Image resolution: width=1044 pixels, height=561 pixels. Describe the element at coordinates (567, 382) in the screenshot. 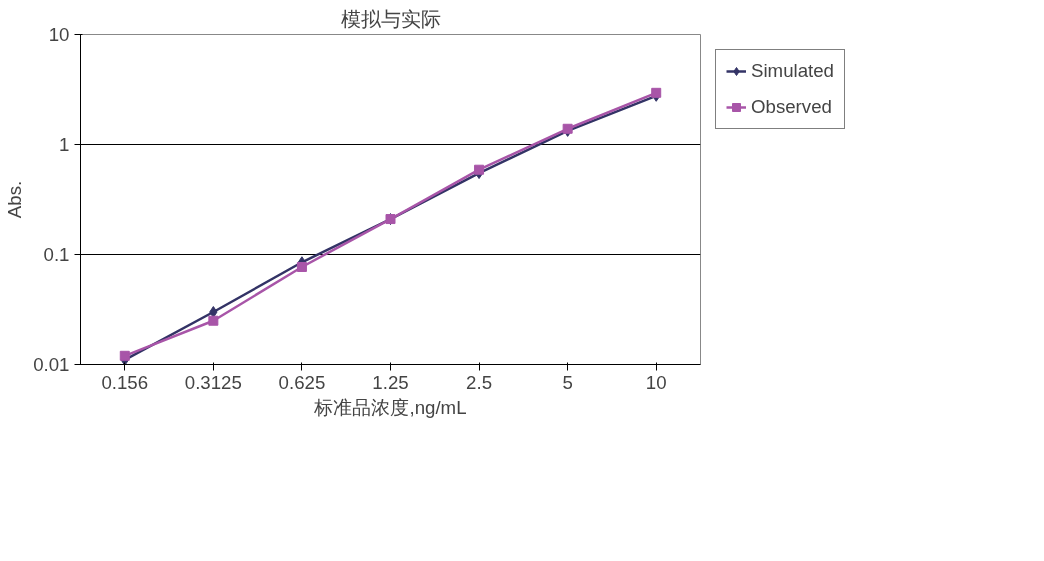

I see `x-tick-label: 5` at that location.